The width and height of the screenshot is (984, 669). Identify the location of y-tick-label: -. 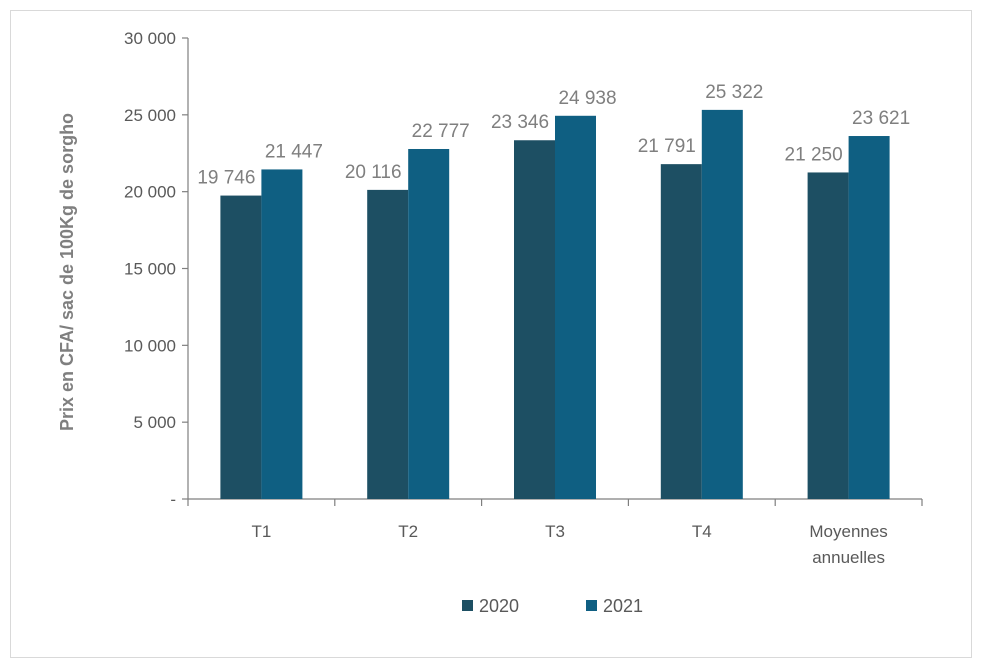
(173, 499).